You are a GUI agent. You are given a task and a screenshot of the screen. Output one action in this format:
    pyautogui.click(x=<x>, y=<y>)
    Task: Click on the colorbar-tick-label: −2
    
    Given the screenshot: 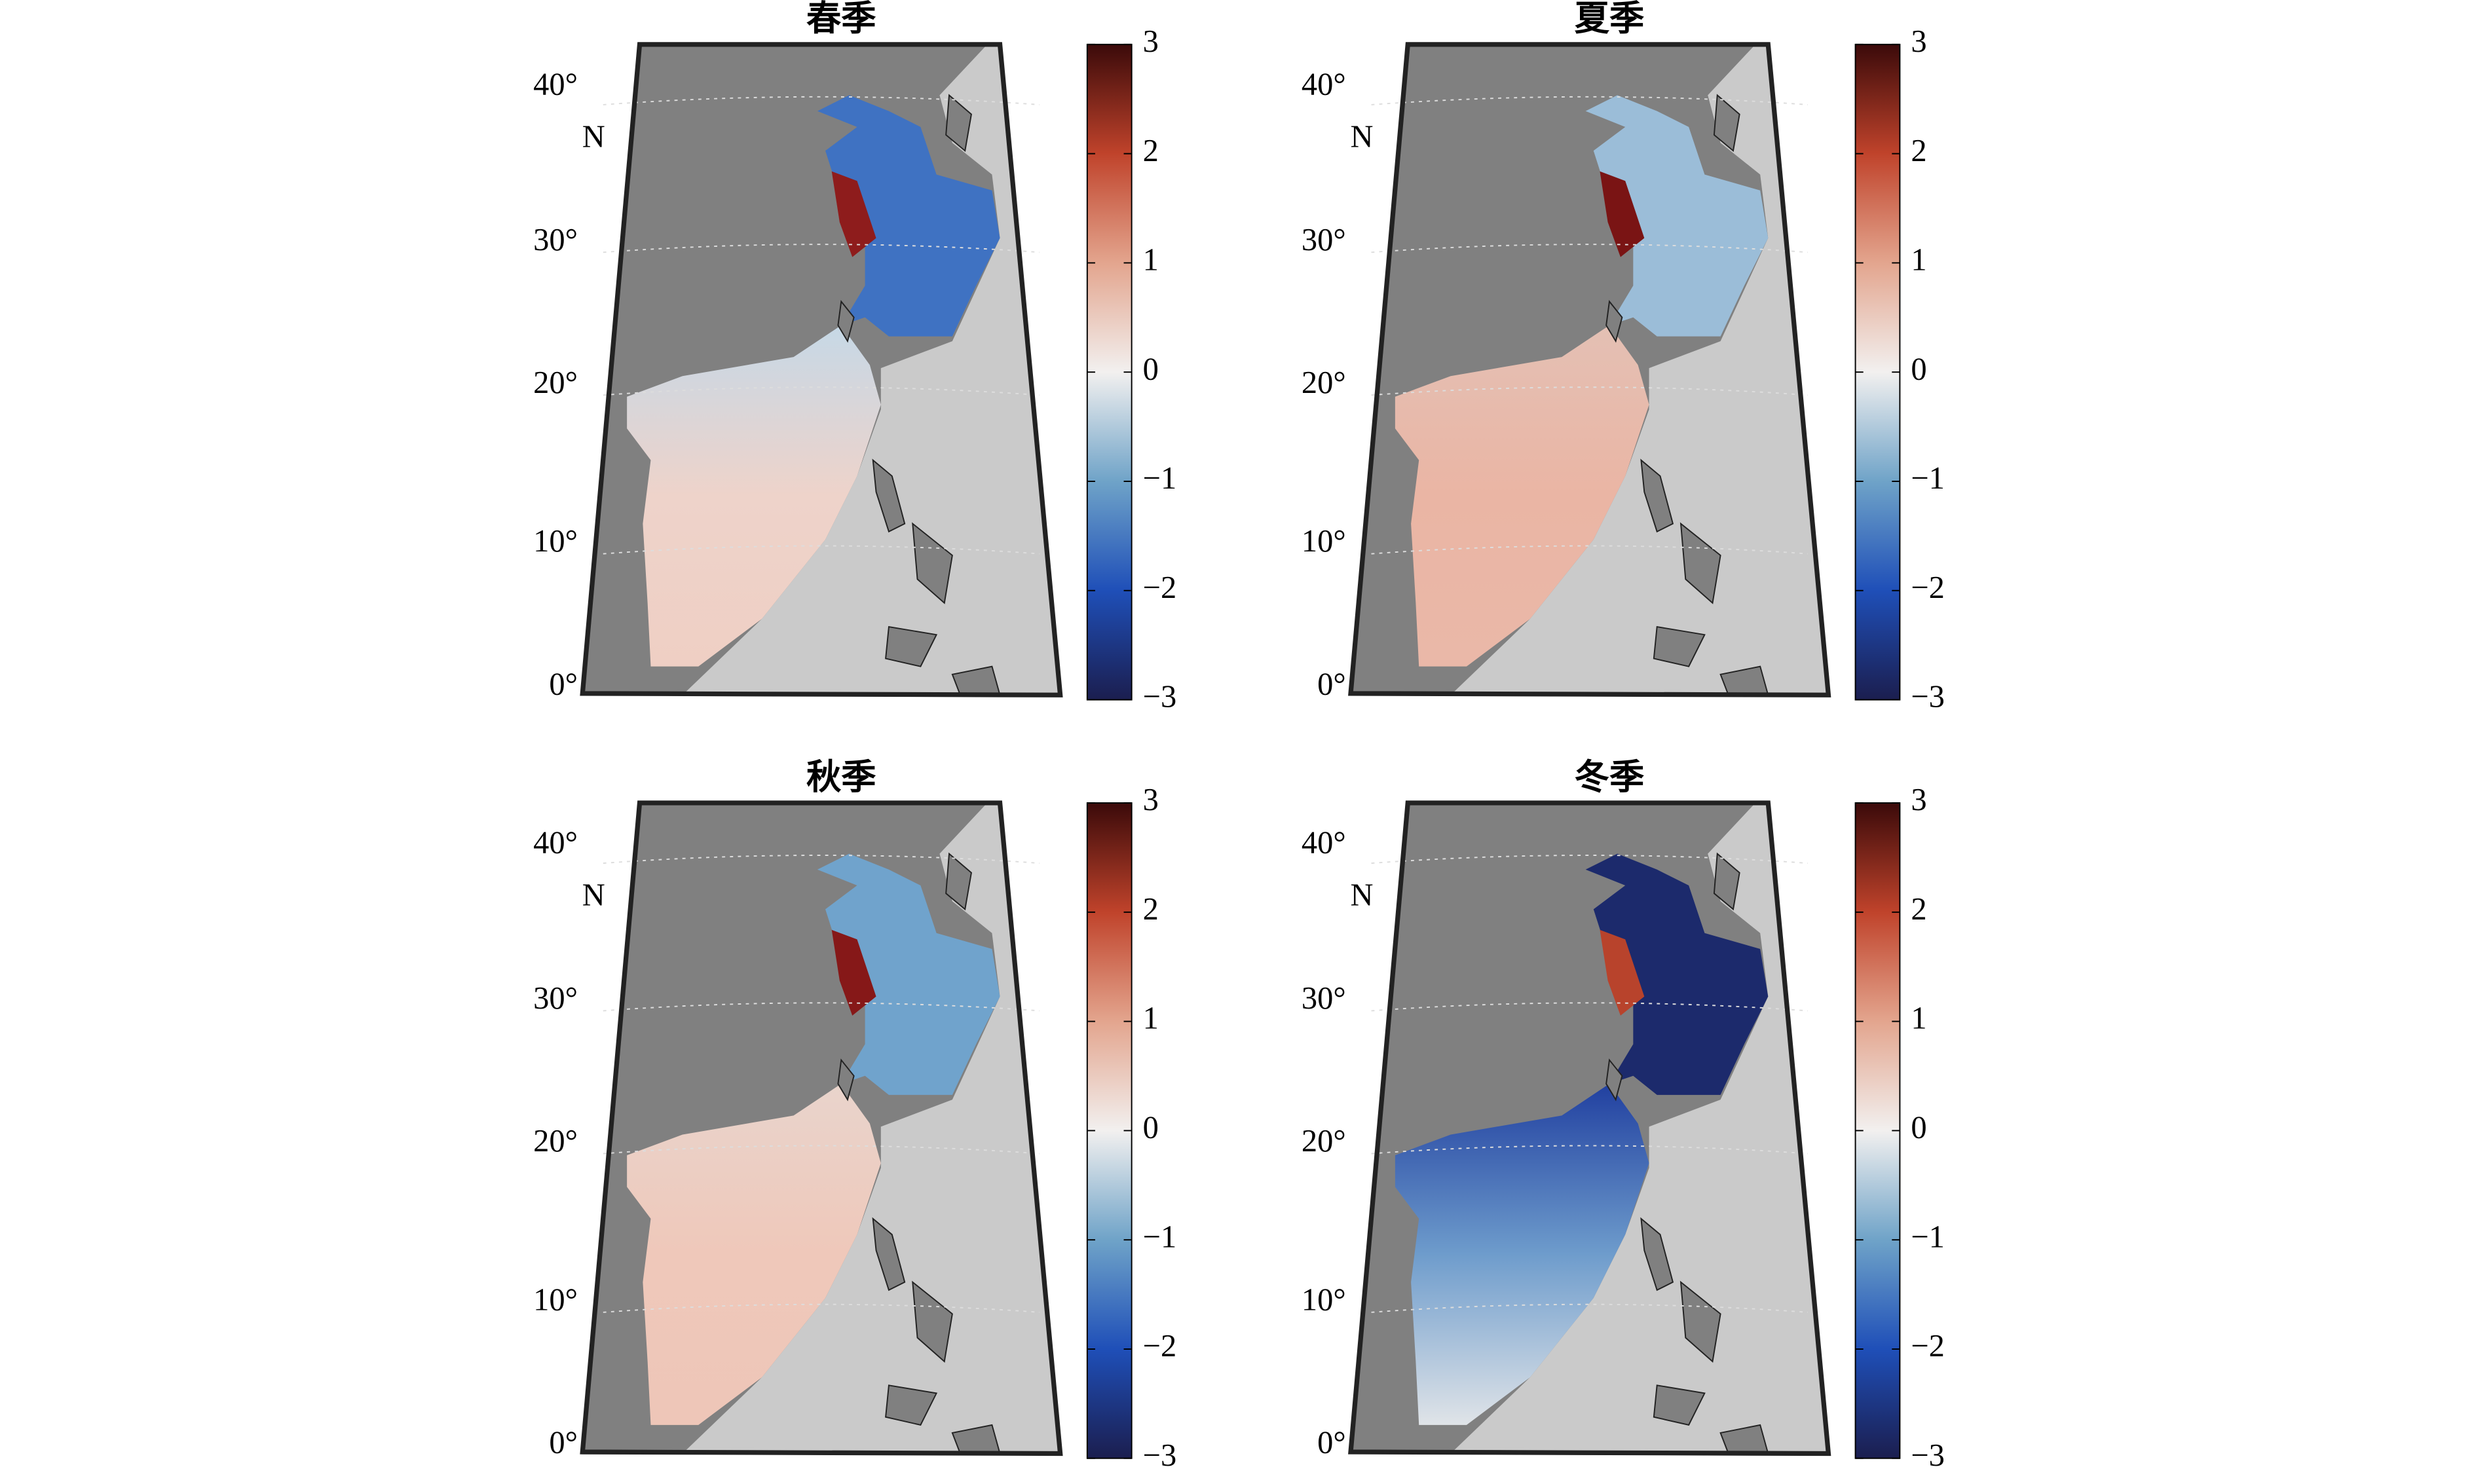 What is the action you would take?
    pyautogui.click(x=1160, y=1346)
    